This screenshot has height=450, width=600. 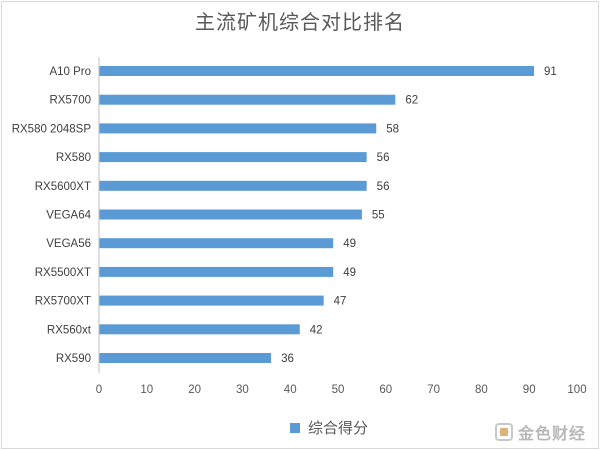 I want to click on data-label: 55, so click(x=378, y=216).